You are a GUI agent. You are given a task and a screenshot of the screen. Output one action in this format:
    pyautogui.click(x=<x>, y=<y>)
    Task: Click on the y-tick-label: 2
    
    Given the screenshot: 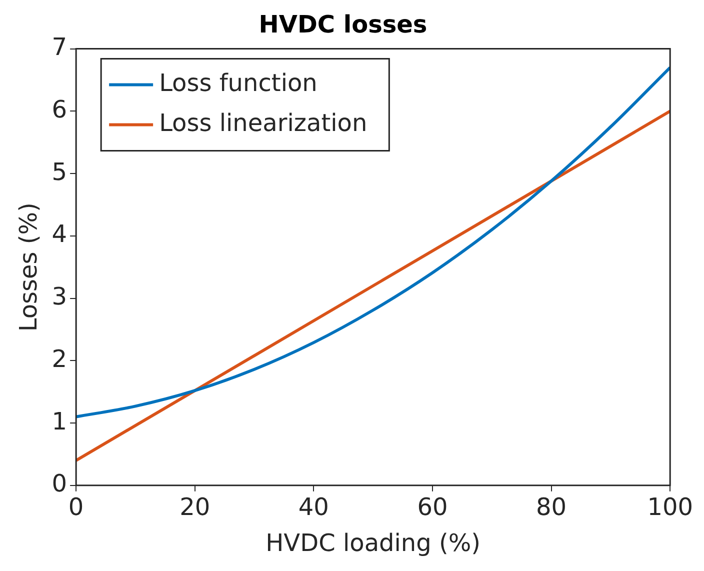 What is the action you would take?
    pyautogui.click(x=60, y=358)
    